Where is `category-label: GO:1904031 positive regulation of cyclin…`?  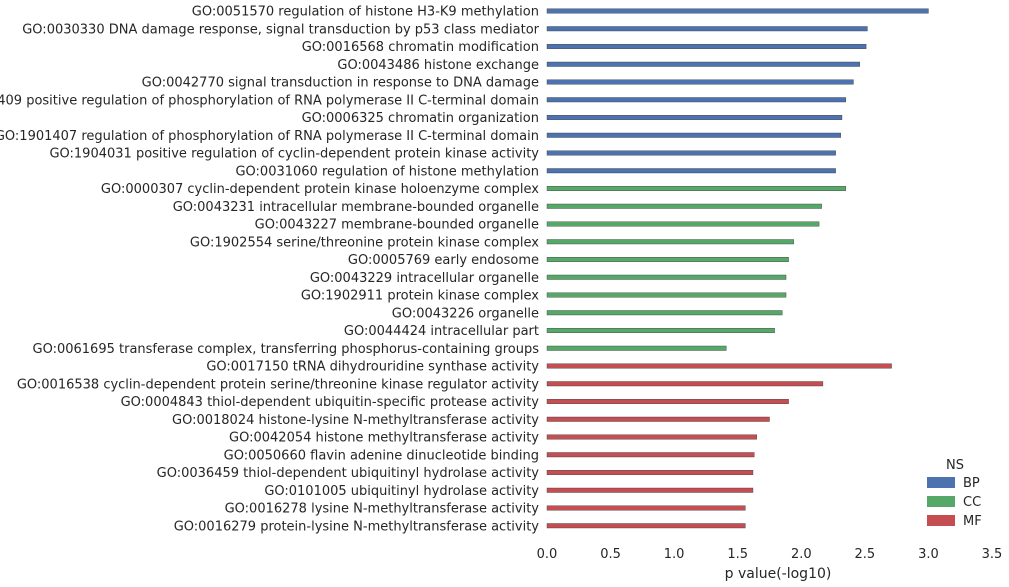 category-label: GO:1904031 positive regulation of cyclin… is located at coordinates (294, 154).